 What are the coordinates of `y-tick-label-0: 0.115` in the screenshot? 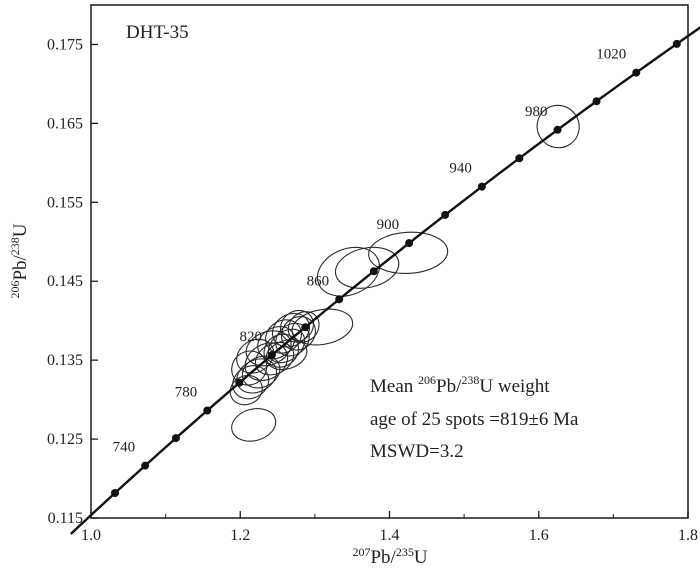 It's located at (65, 518).